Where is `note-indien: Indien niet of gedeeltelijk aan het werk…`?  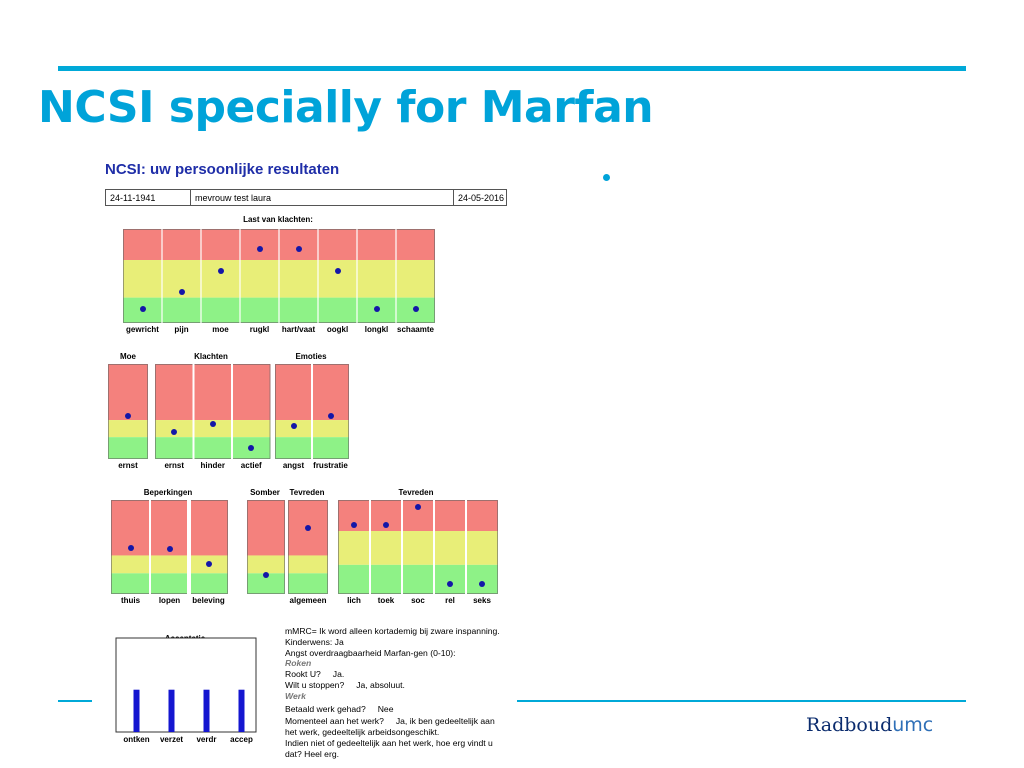
note-indien: Indien niet of gedeeltelijk aan het werk… is located at coordinates (389, 748).